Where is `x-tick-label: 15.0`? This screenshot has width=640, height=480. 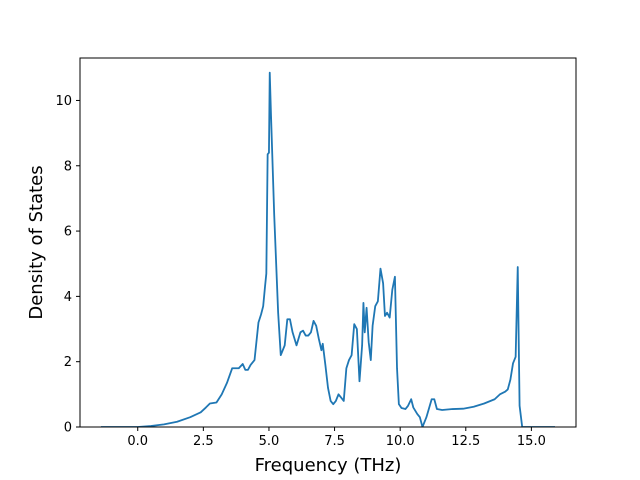
x-tick-label: 15.0 is located at coordinates (531, 441).